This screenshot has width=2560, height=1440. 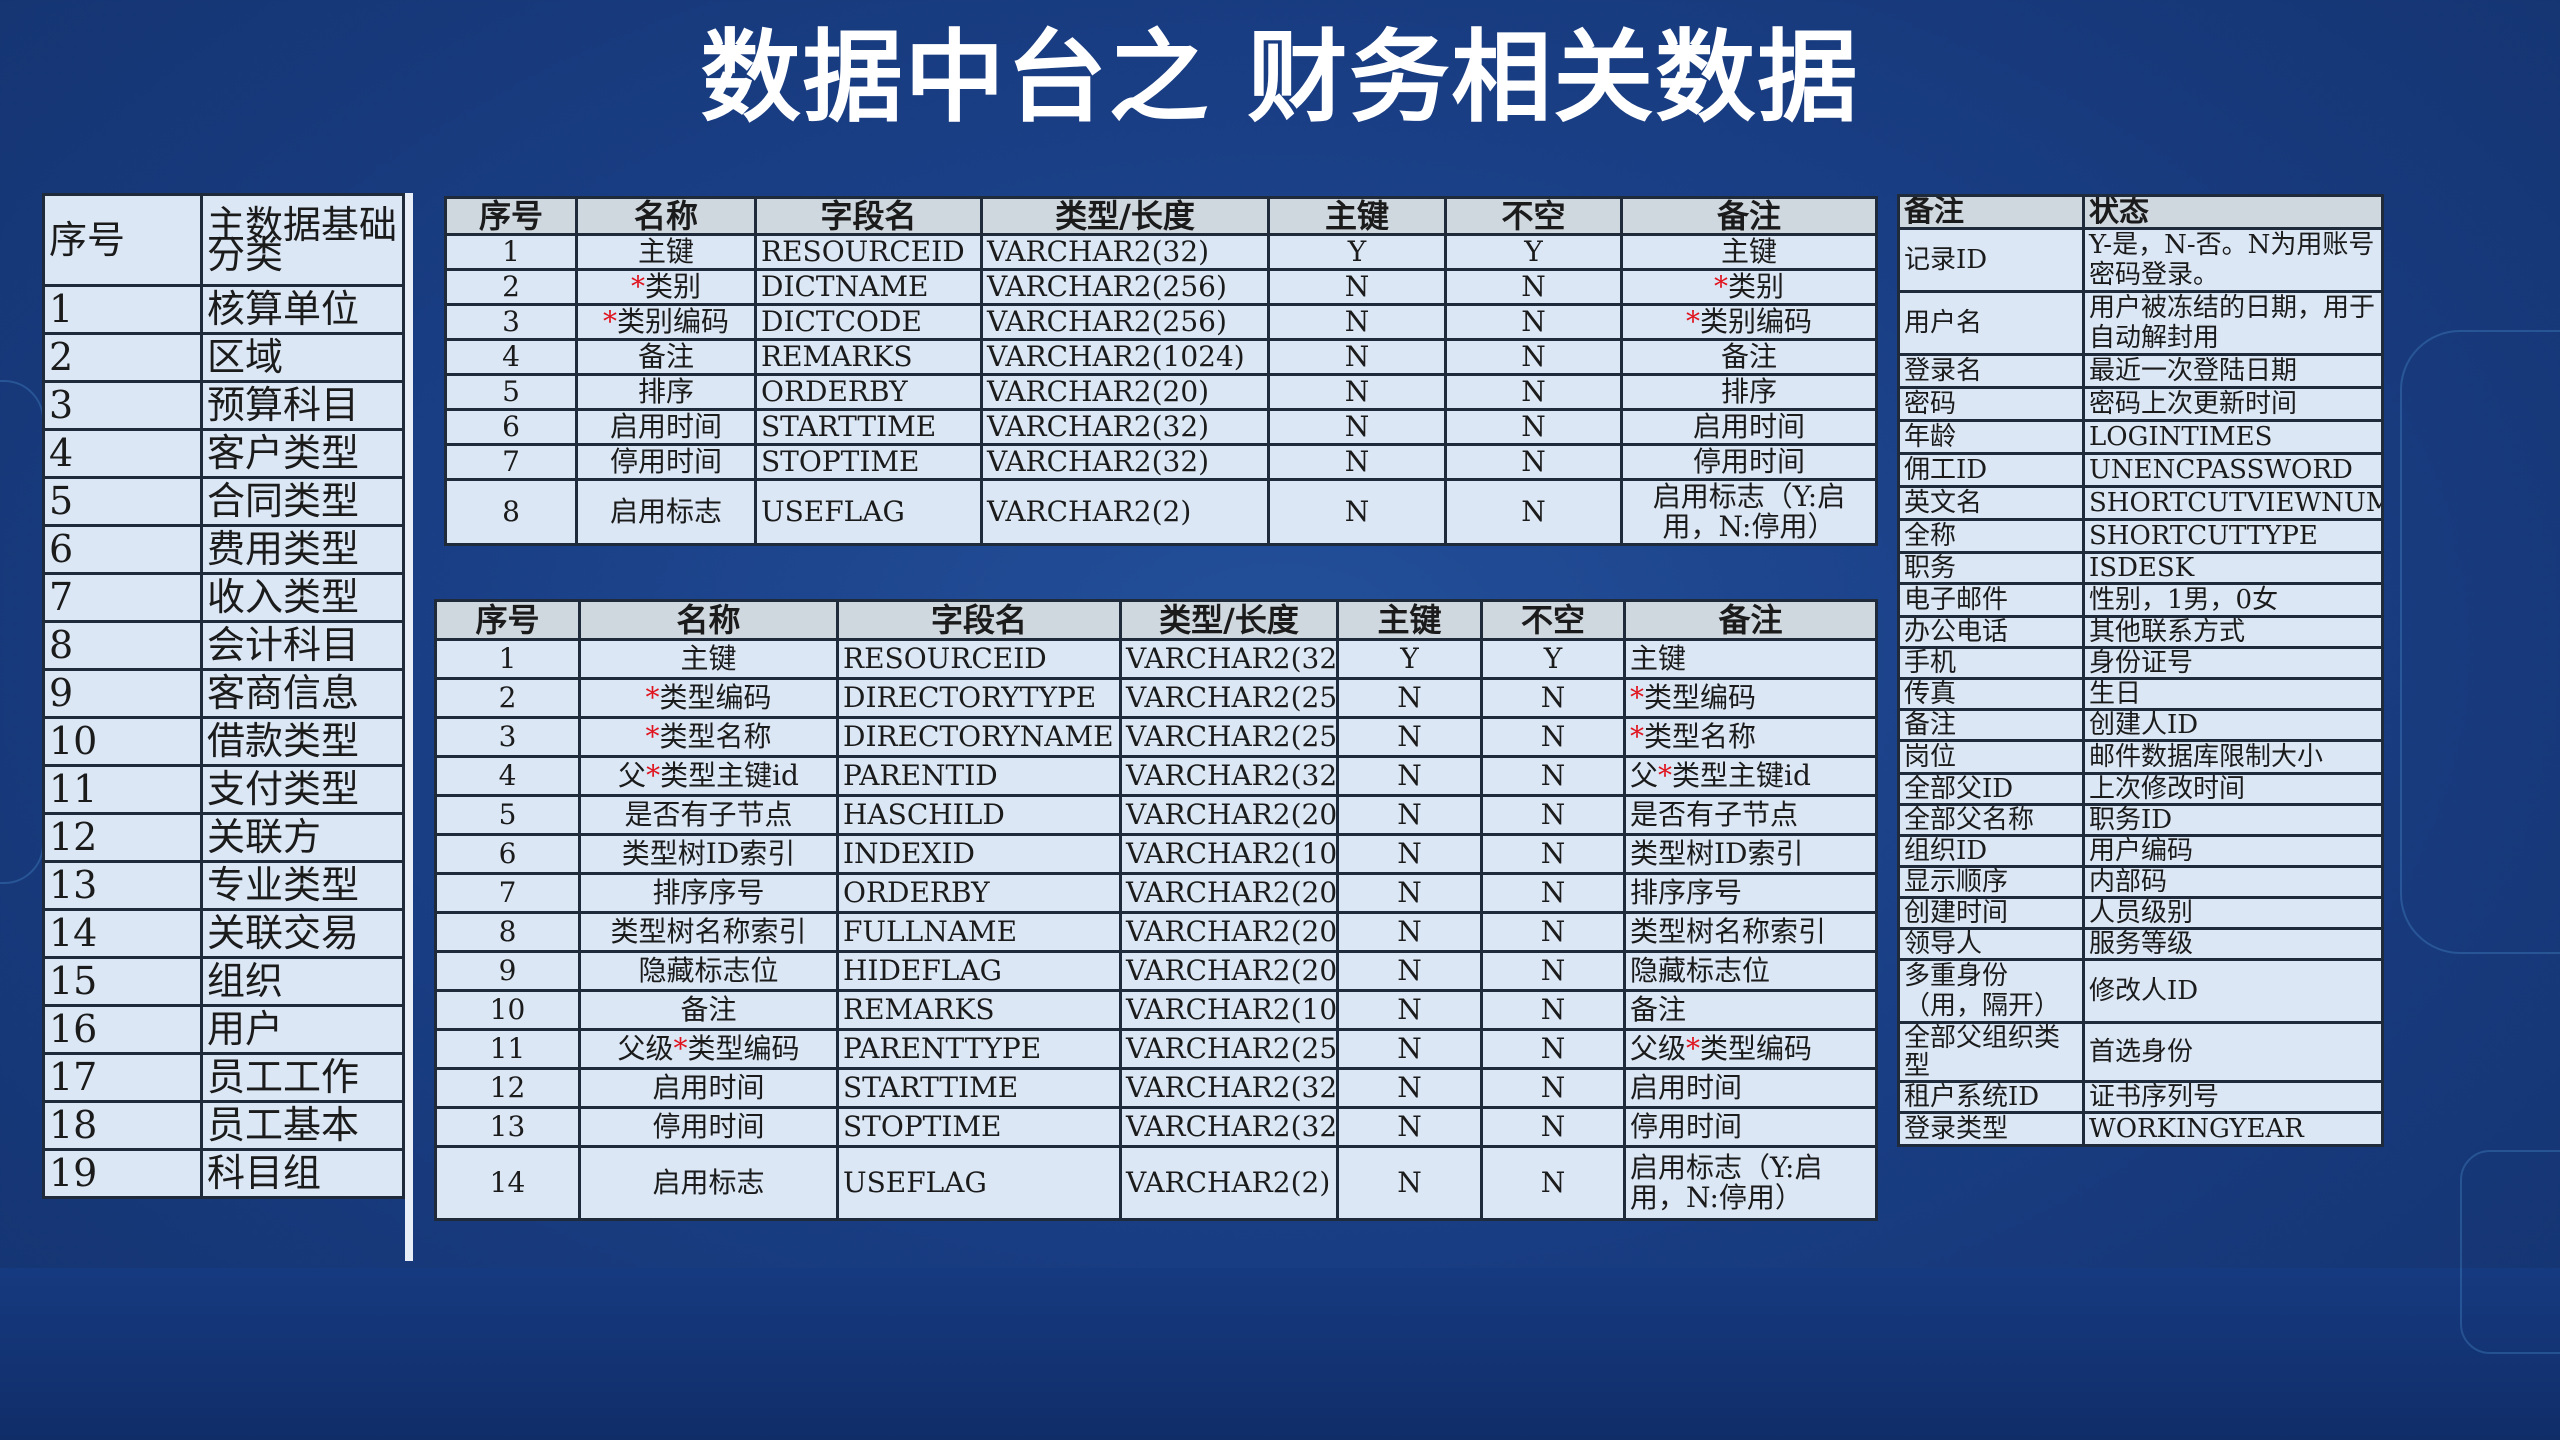 I want to click on cell: LOGINTIMES, so click(x=2233, y=437).